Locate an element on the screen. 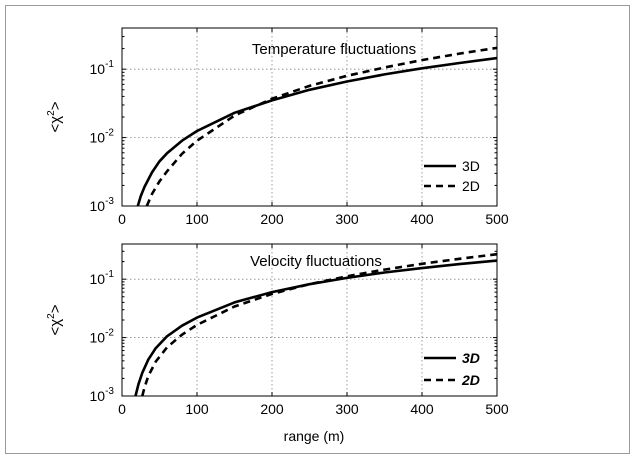 The height and width of the screenshot is (459, 635). velocity-legend: 3D 2D is located at coordinates (452, 369).